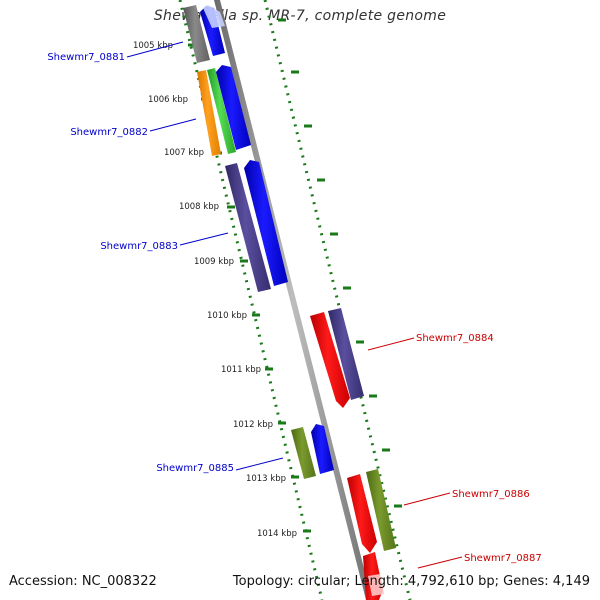 This screenshot has height=600, width=600. What do you see at coordinates (168, 100) in the screenshot?
I see `kbp-label-1006: 1006 kbp` at bounding box center [168, 100].